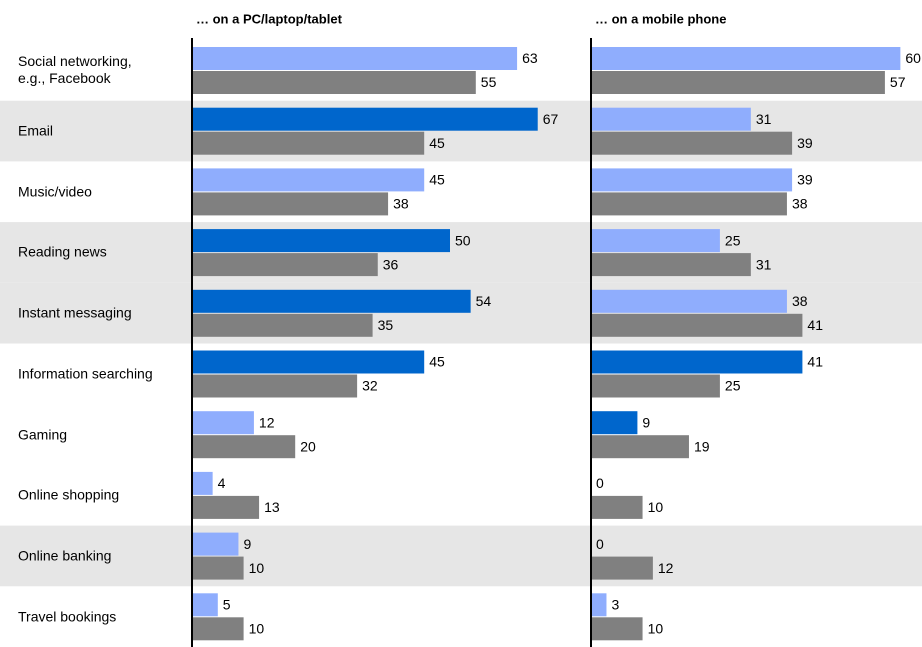 This screenshot has height=647, width=922. I want to click on category-label: Gaming, so click(43, 434).